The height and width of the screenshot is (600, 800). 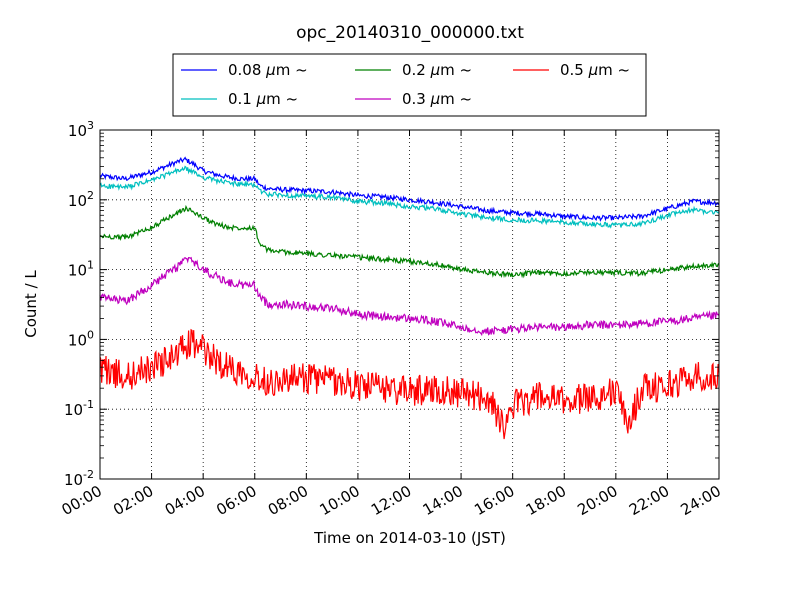 I want to click on x-axis-label: Time on 2014-03-10 (JST), so click(x=409, y=538).